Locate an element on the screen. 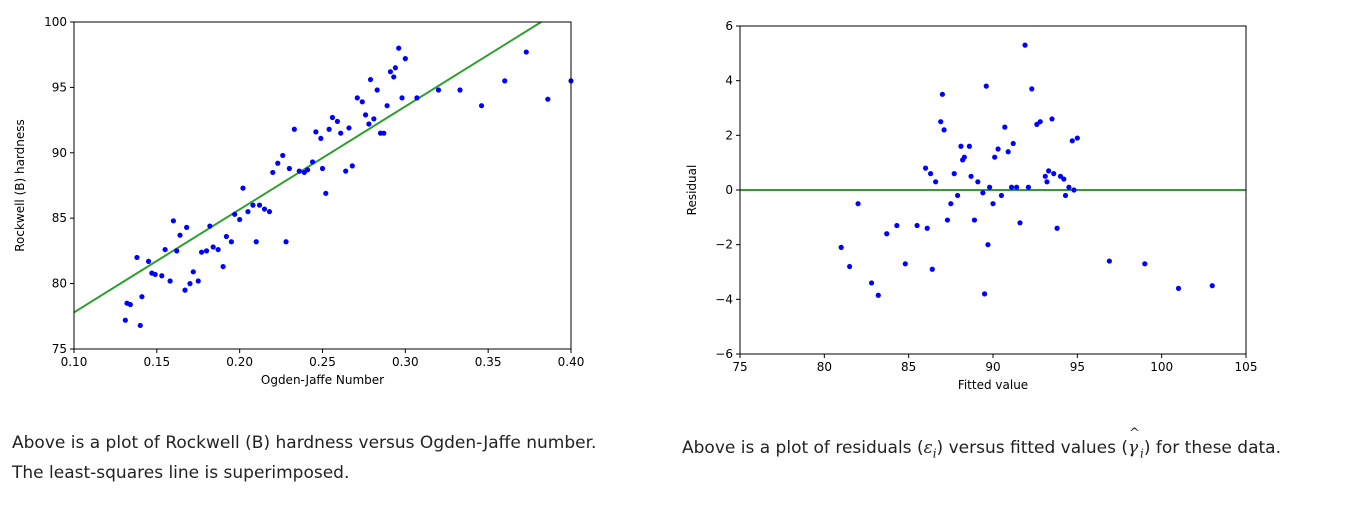 This screenshot has width=1346, height=514. right-y-tick-label: −6 is located at coordinates (724, 354).